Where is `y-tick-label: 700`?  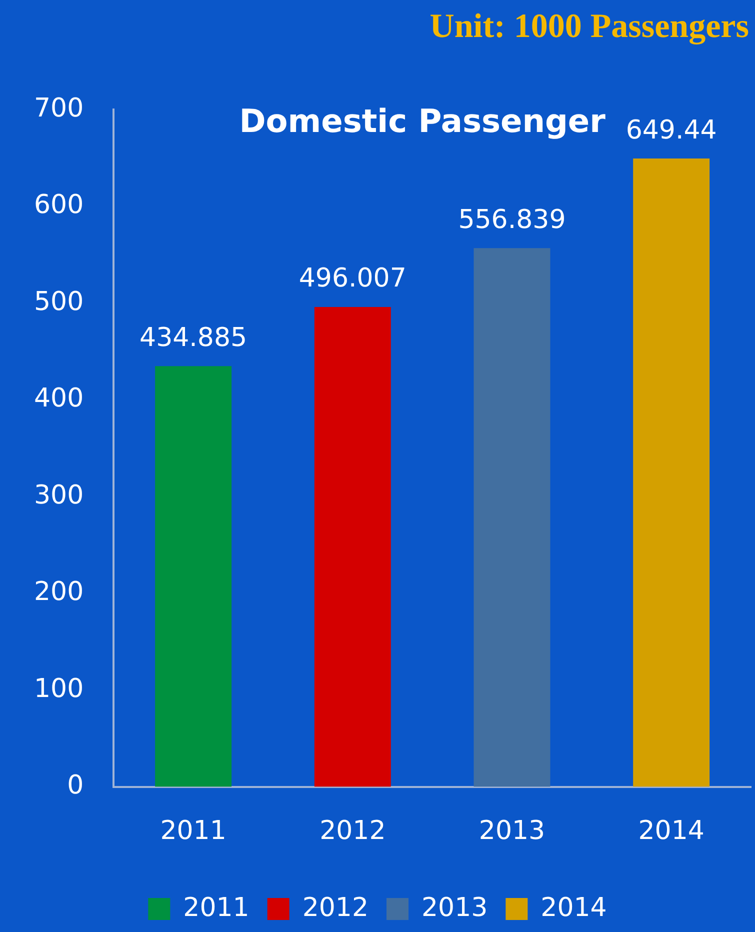 y-tick-label: 700 is located at coordinates (59, 108).